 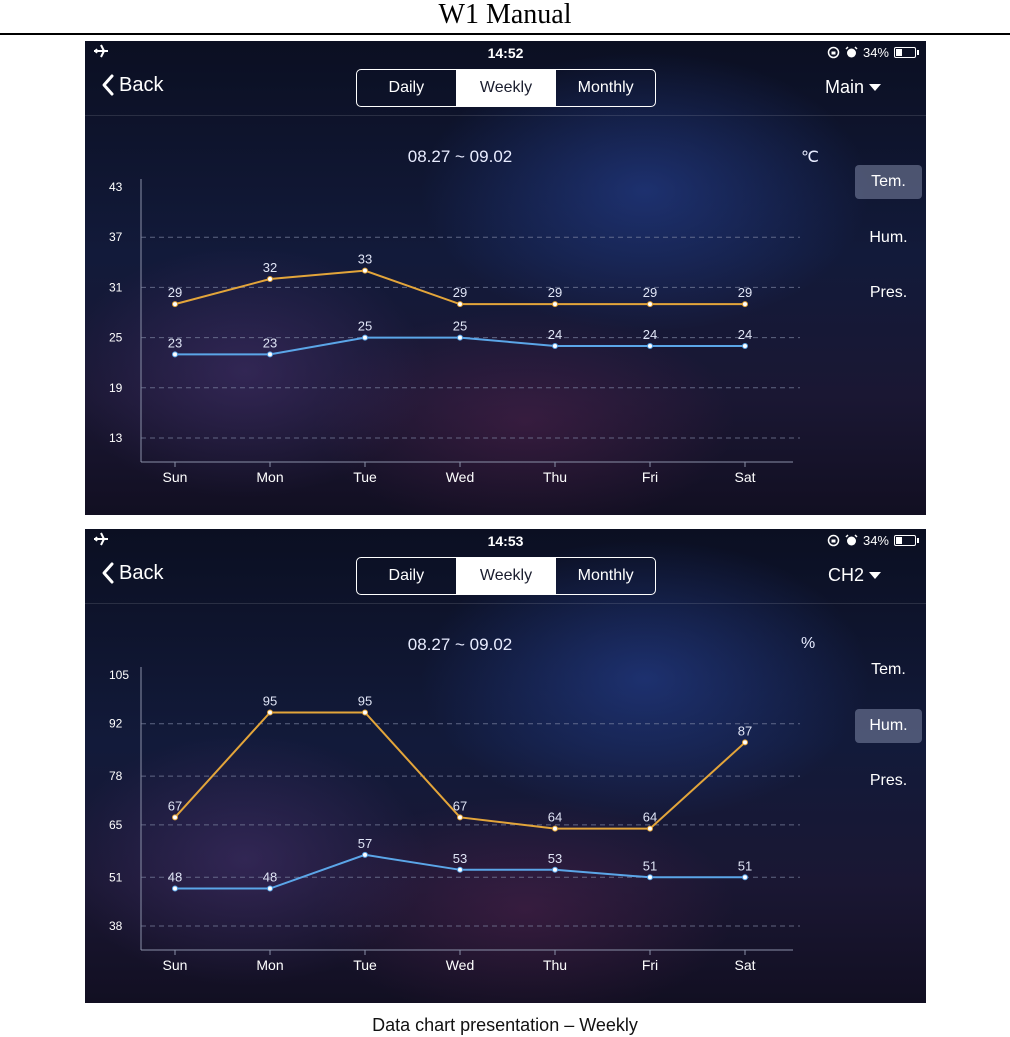 I want to click on data-label: 32, so click(x=270, y=267).